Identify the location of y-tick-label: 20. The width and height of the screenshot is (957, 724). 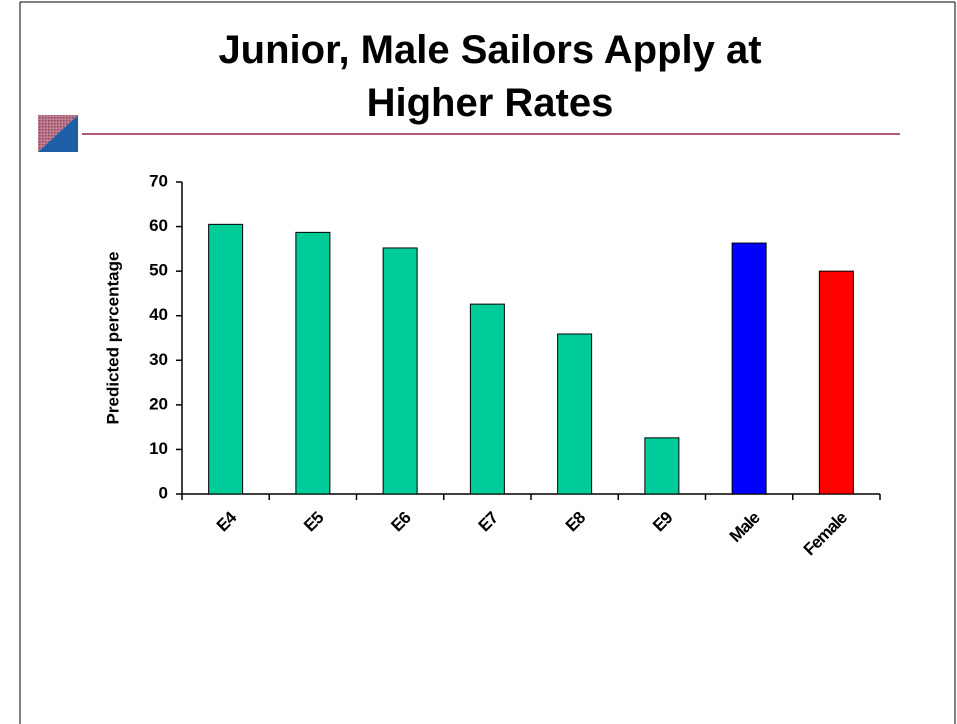
(158, 403).